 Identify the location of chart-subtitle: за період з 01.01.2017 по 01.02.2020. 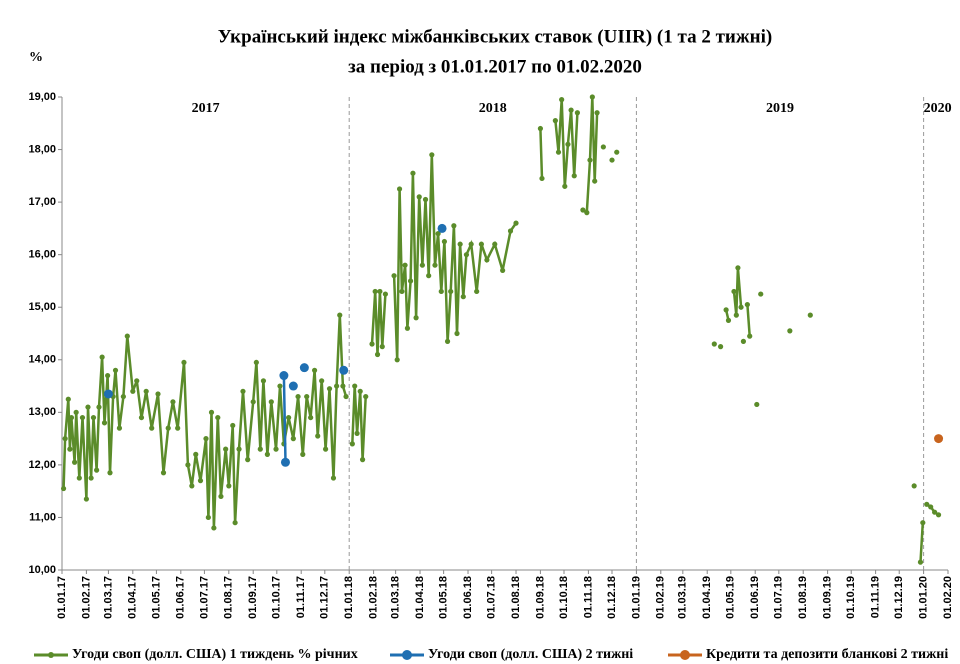
(495, 66).